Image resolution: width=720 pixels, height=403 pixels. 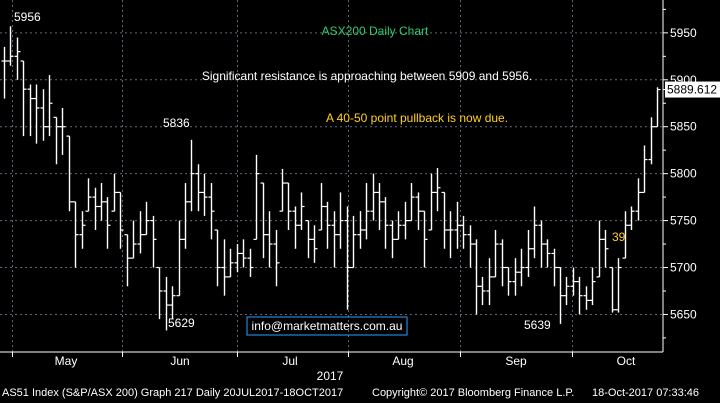 I want to click on x-tick-label: Jul, so click(x=289, y=361).